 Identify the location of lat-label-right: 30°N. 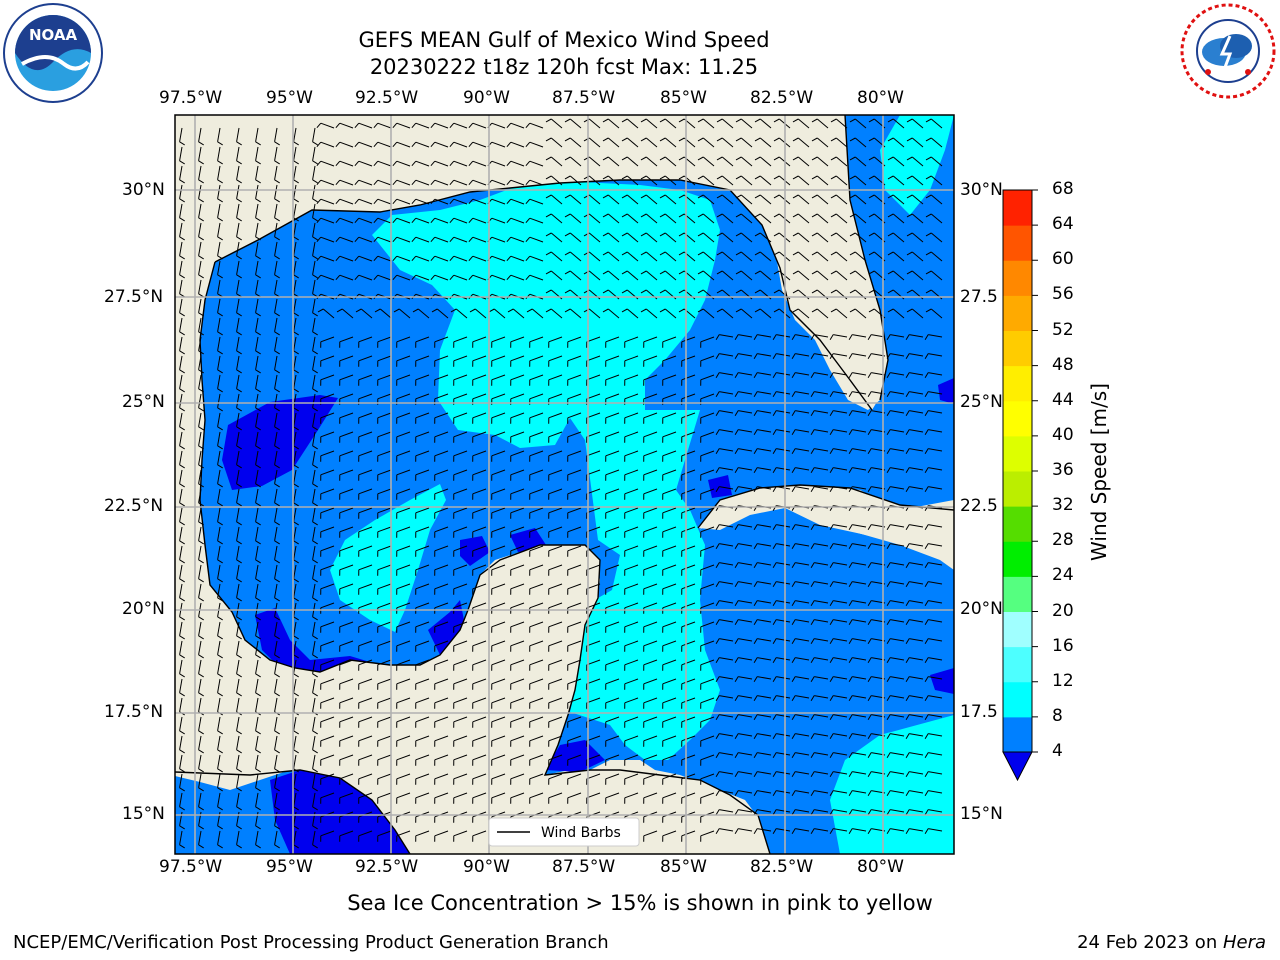
(981, 190).